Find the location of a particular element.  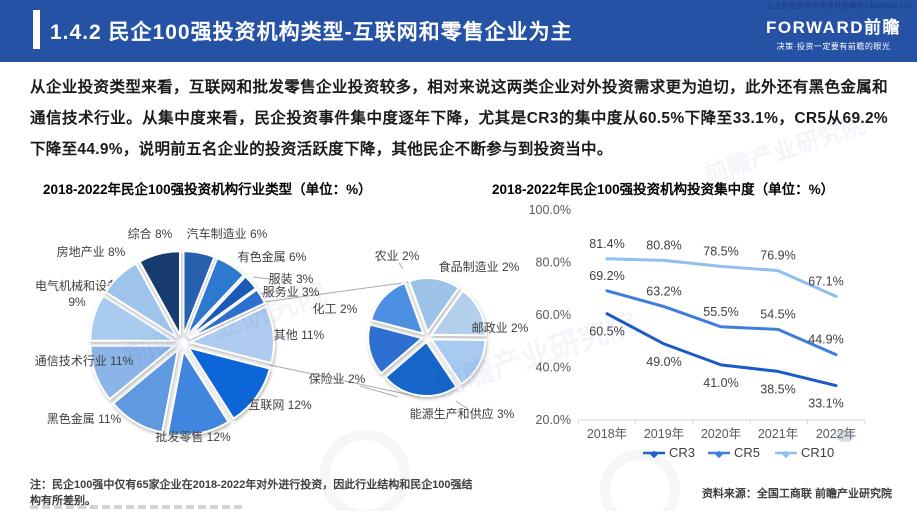

y-axis-tick-label: 20.0% is located at coordinates (553, 420).